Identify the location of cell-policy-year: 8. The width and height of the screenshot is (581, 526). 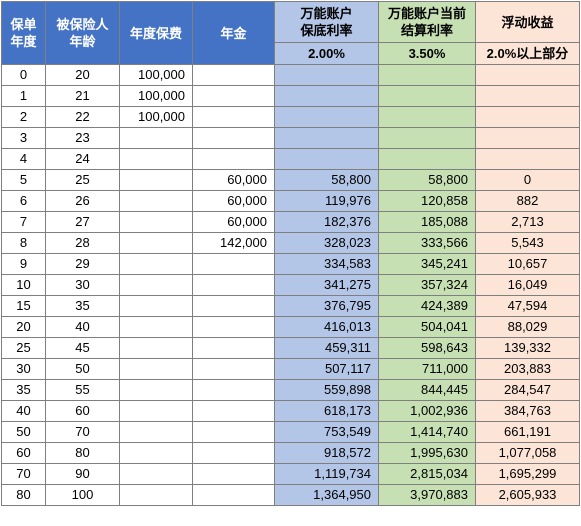
(23, 243).